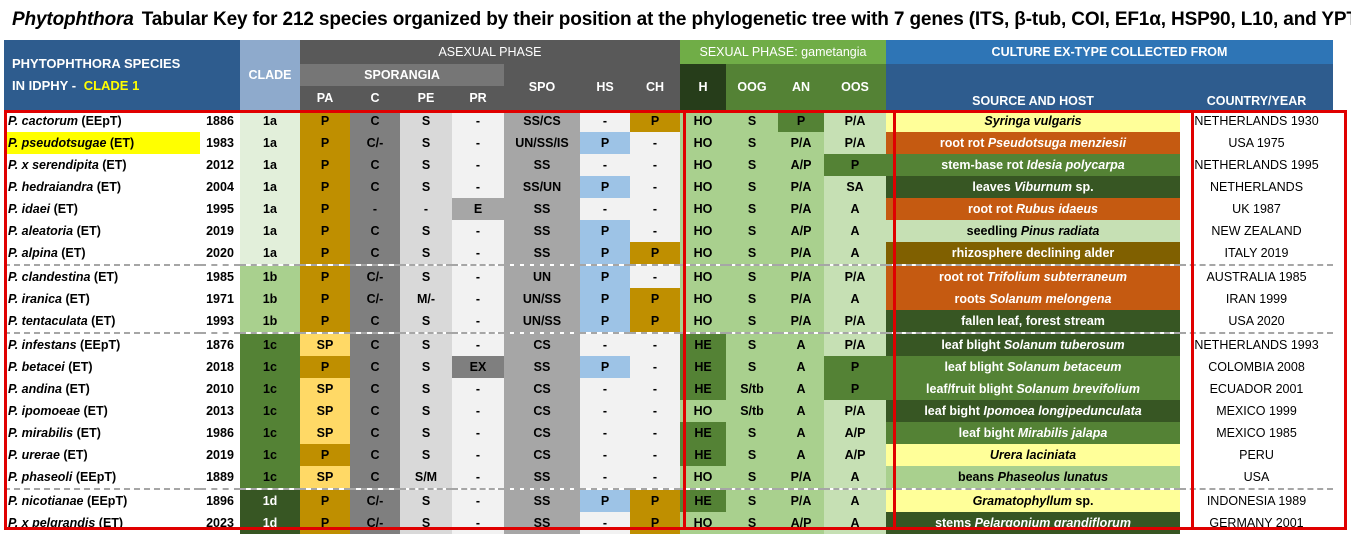  Describe the element at coordinates (1256, 321) in the screenshot. I see `country-cell: USA 2020` at that location.